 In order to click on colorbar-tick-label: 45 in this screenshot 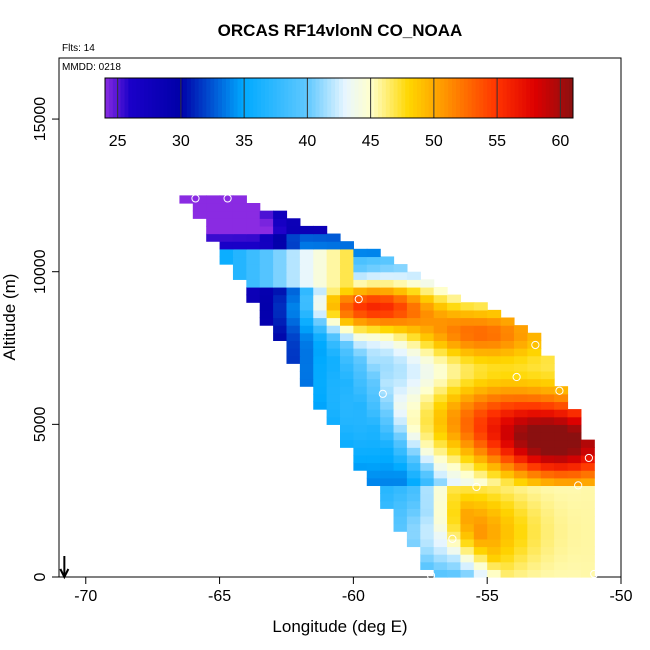, I will do `click(371, 141)`.